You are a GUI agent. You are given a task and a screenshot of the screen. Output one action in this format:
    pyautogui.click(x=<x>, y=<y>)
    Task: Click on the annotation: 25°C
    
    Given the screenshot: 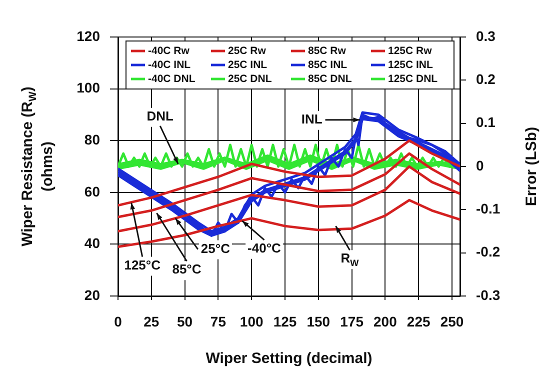 What is the action you would take?
    pyautogui.click(x=215, y=248)
    